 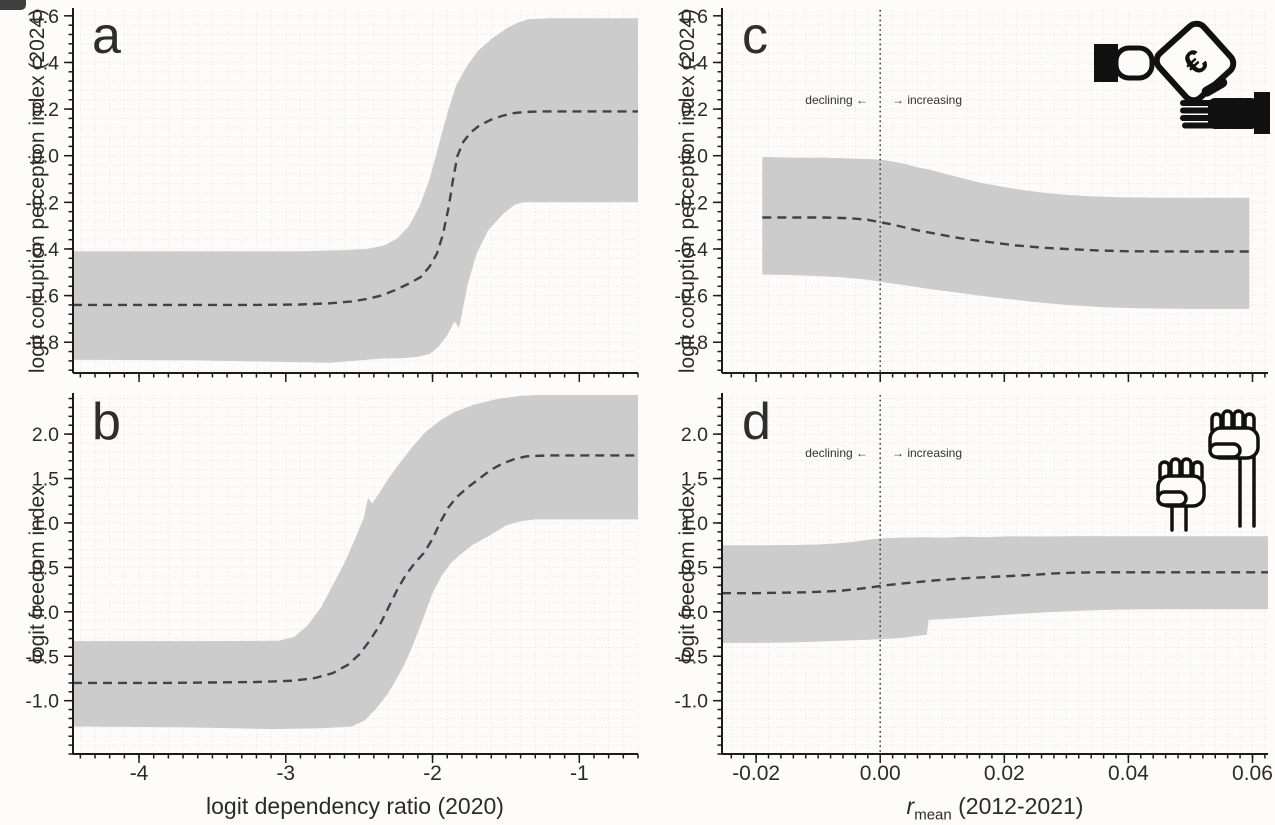 I want to click on panel-label-b: b, so click(x=106, y=422).